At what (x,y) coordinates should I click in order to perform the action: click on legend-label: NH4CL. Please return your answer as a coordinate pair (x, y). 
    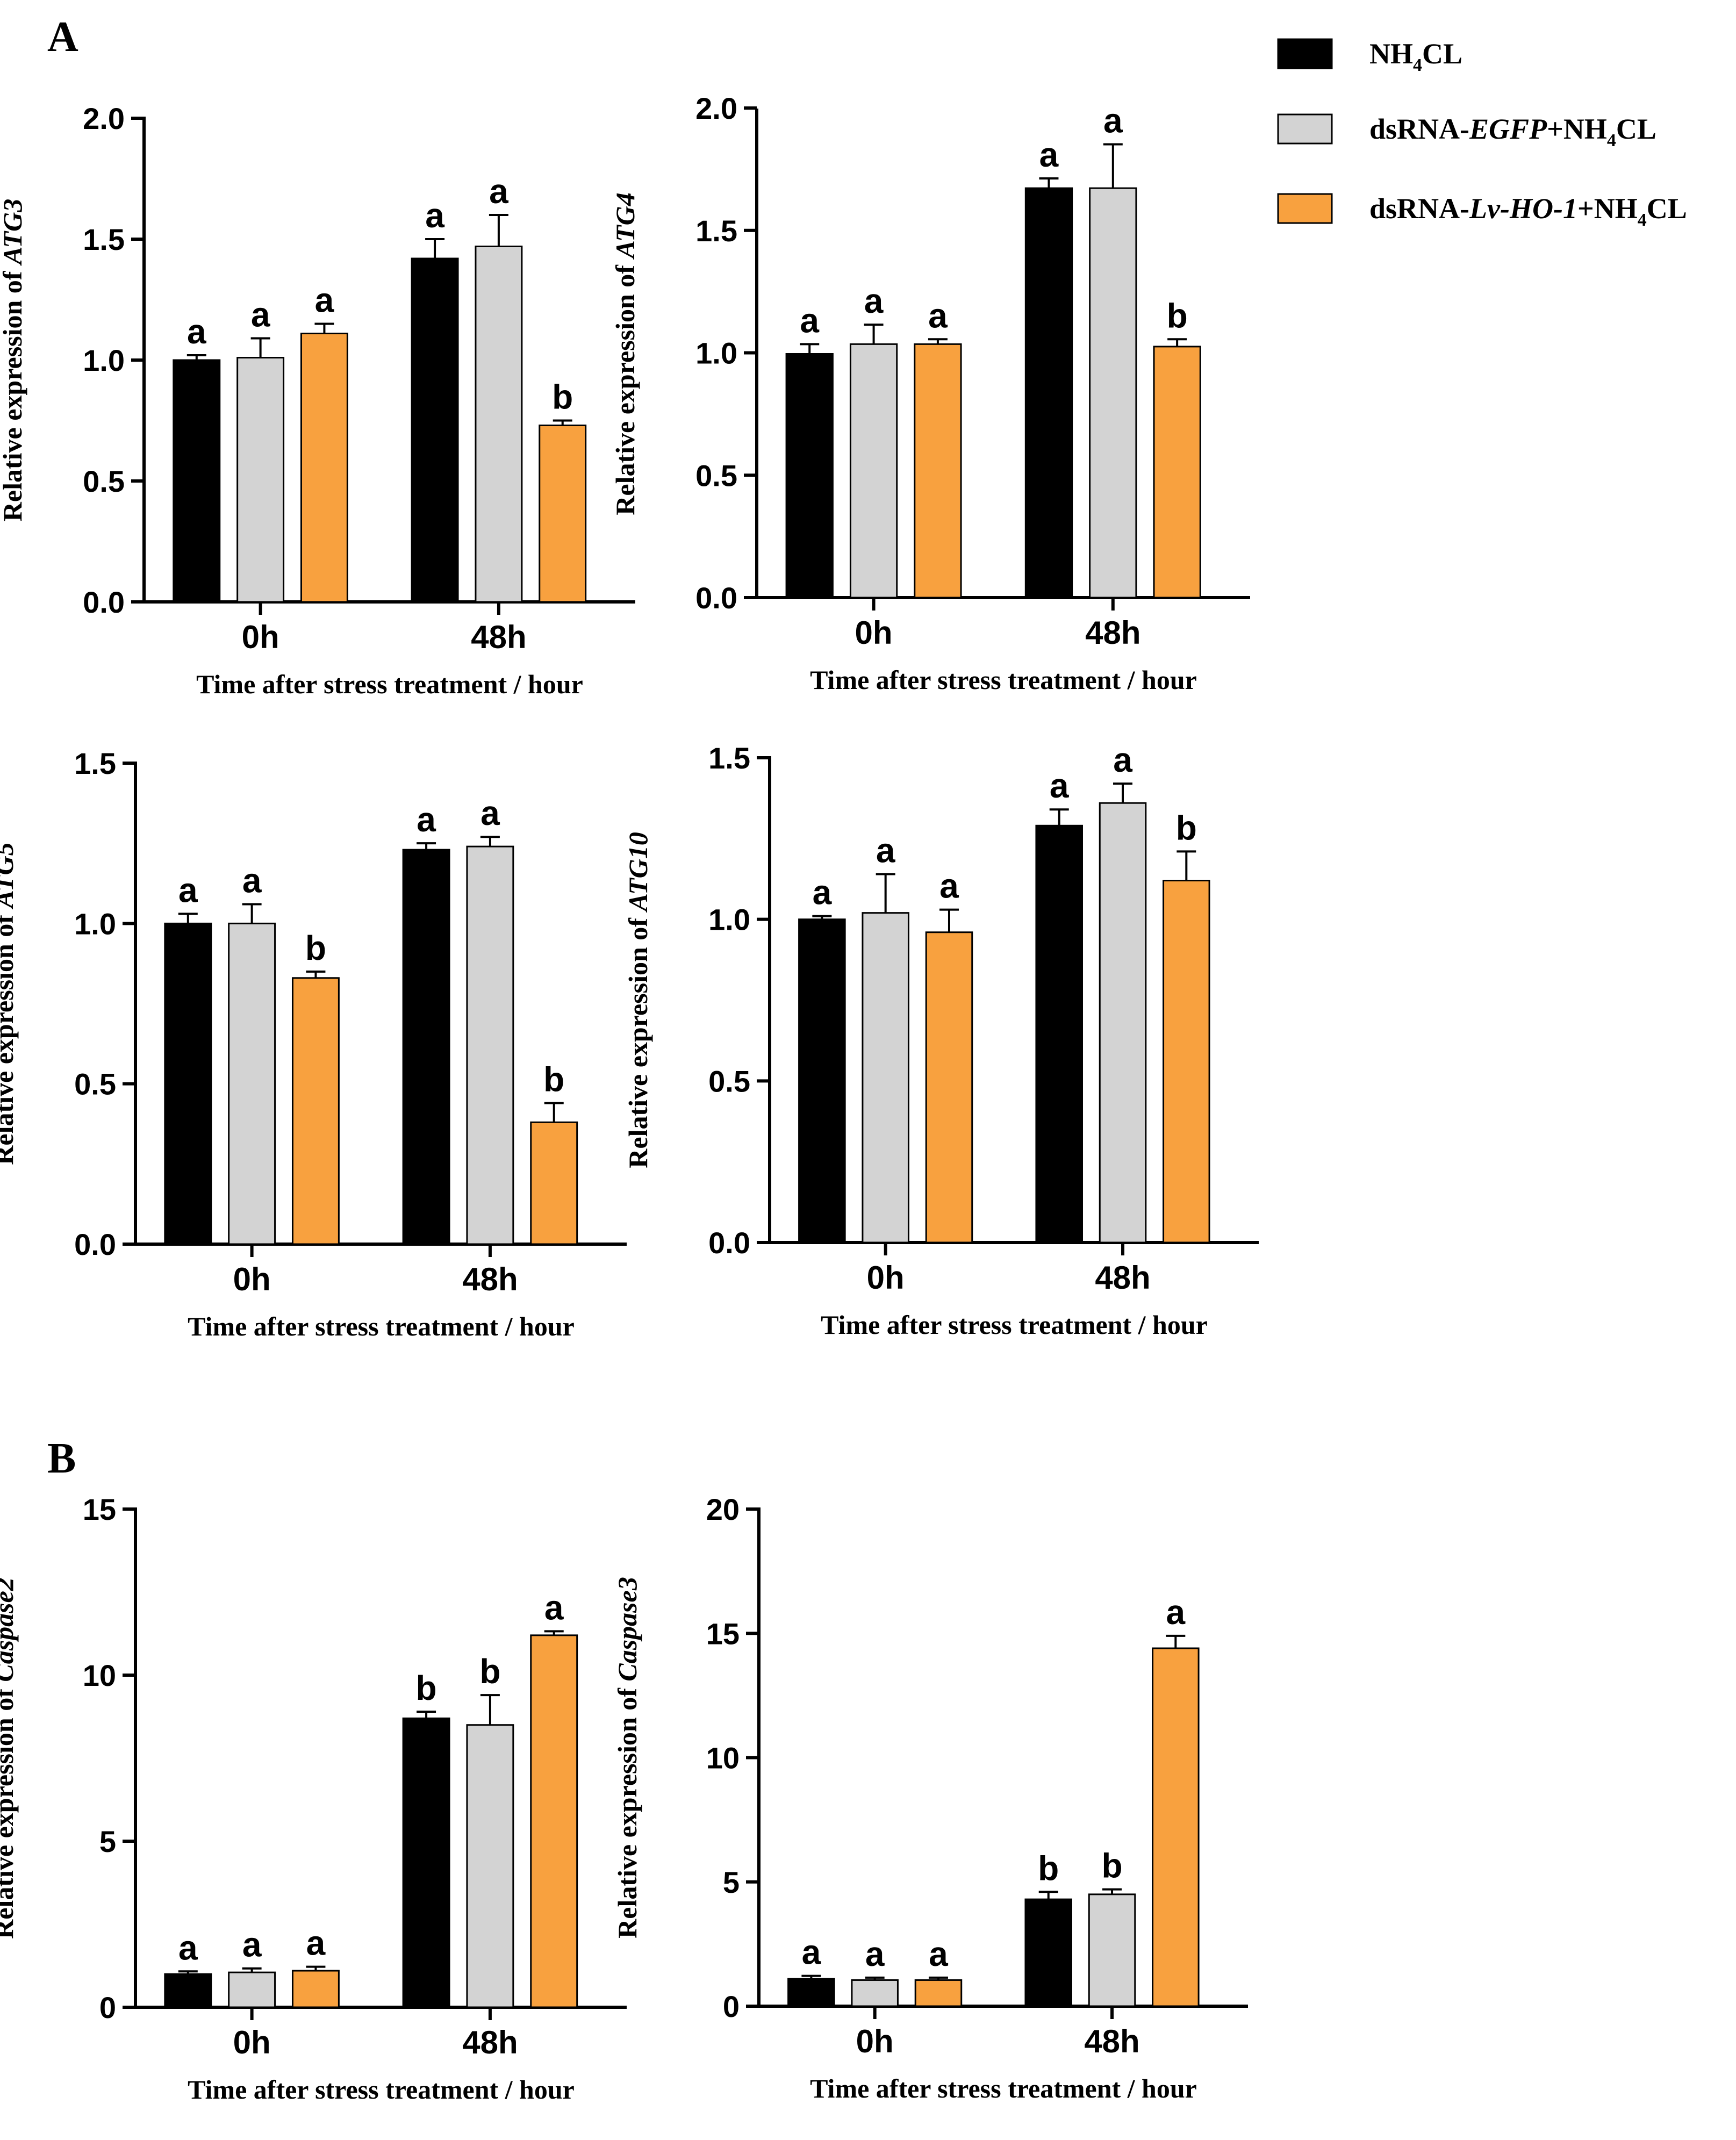
    Looking at the image, I should click on (1415, 57).